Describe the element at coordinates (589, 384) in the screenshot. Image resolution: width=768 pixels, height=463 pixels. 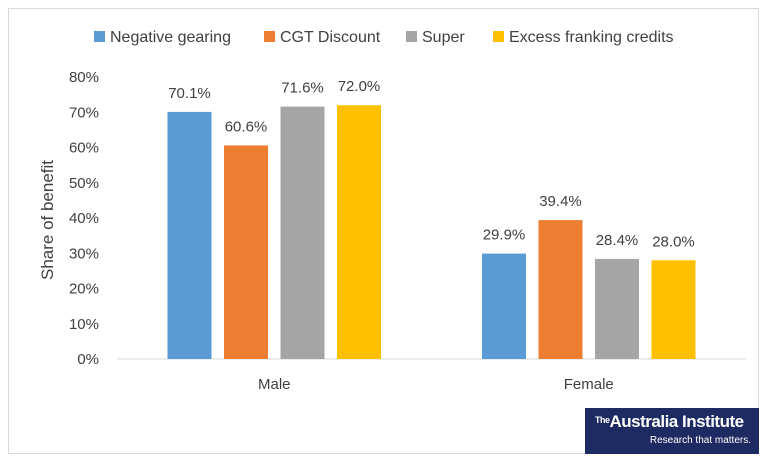
I see `x-category-label: Female` at that location.